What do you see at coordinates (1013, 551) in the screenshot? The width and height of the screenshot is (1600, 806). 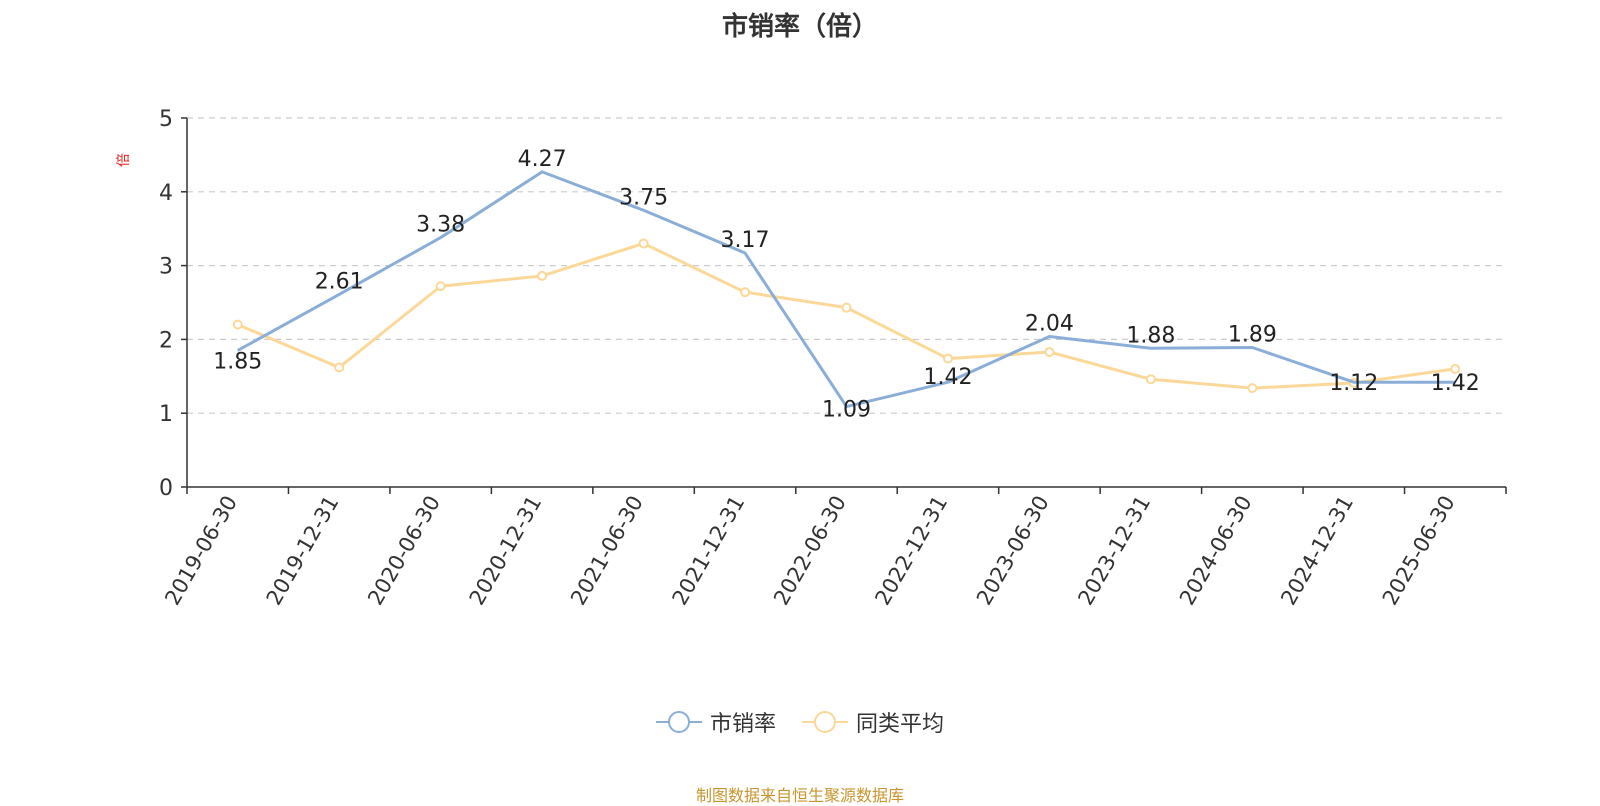 I see `x-tick-label: 2023-06-30` at bounding box center [1013, 551].